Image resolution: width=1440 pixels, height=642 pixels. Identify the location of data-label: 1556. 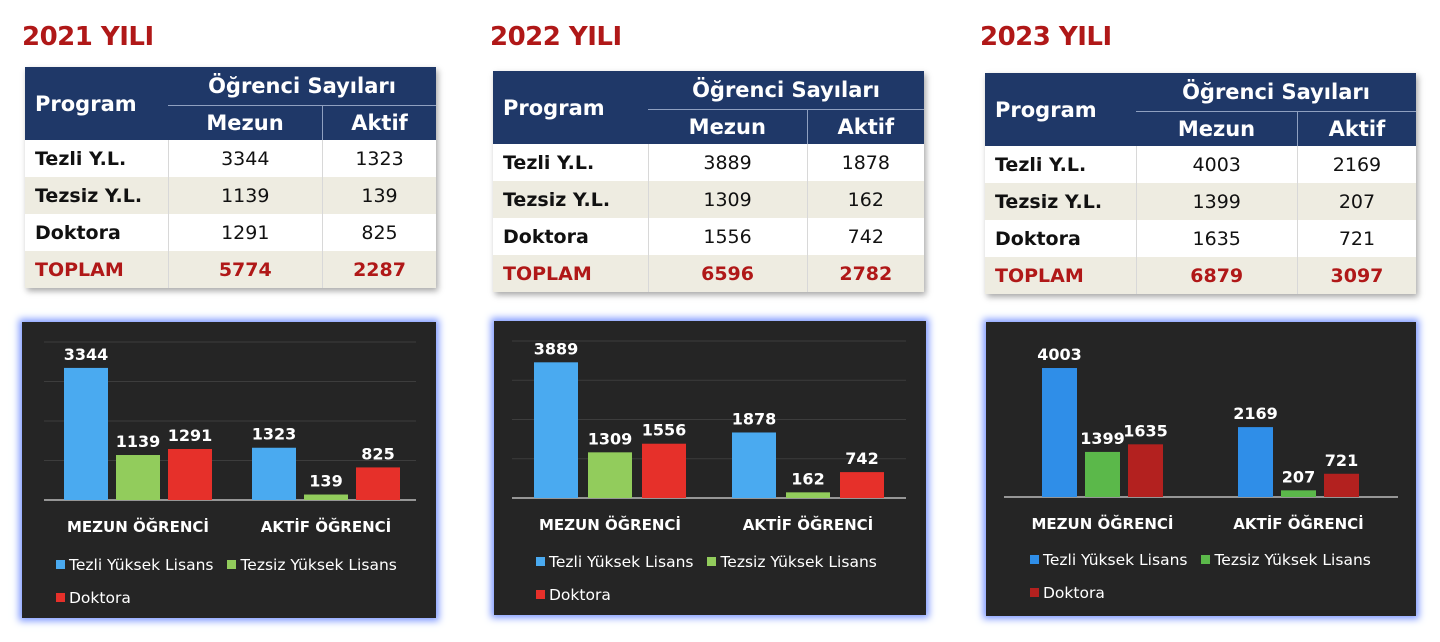
(664, 430).